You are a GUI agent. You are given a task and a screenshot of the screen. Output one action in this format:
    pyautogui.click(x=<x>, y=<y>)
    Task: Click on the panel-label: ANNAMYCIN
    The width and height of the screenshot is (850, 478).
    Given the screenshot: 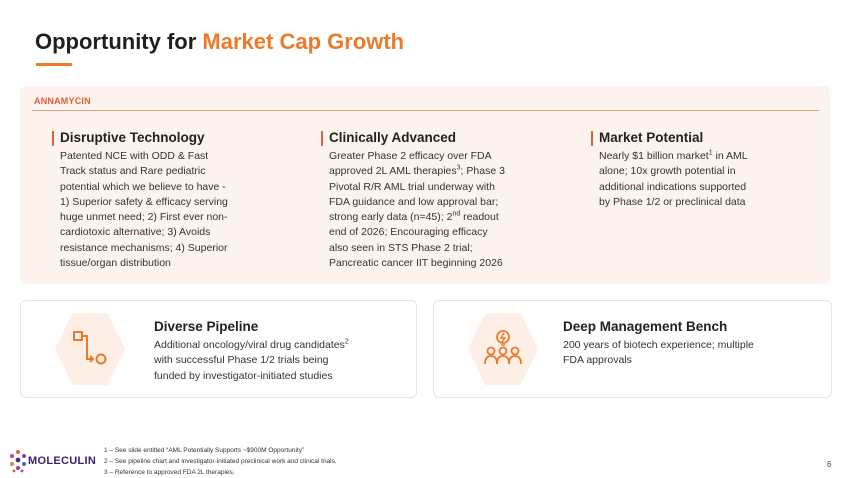 What is the action you would take?
    pyautogui.click(x=62, y=101)
    